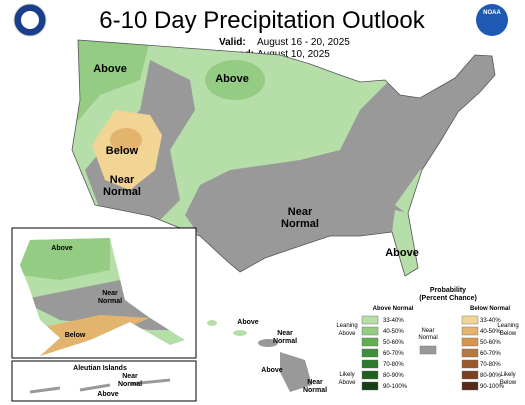  I want to click on below-region-core, so click(126, 140).